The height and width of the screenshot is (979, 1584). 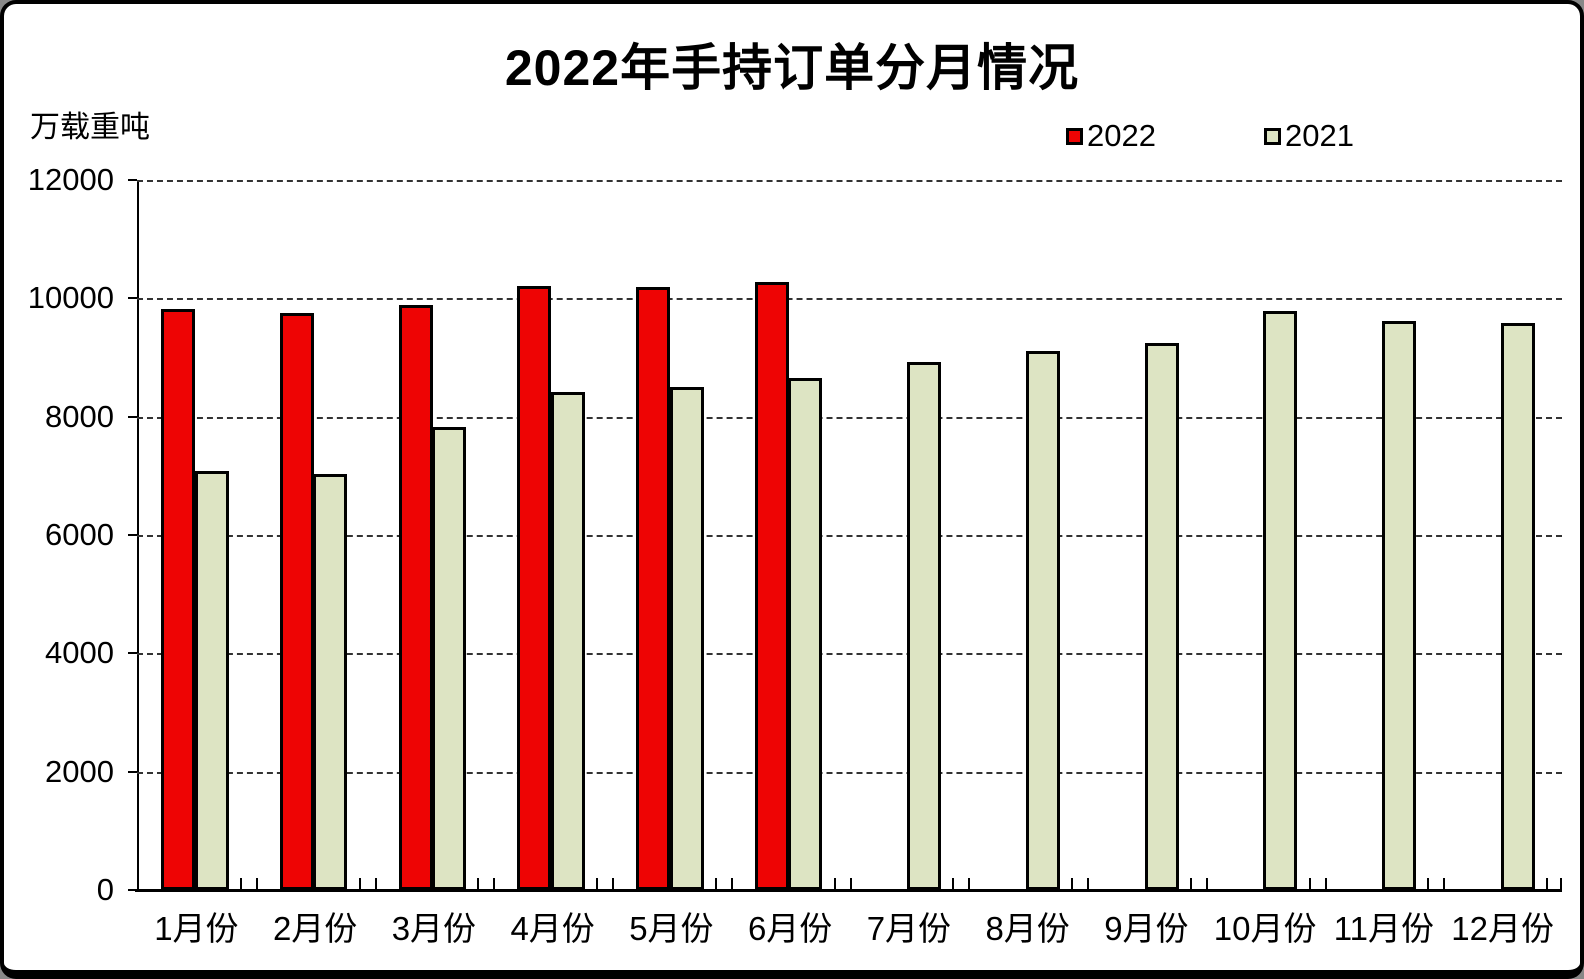 What do you see at coordinates (434, 928) in the screenshot?
I see `x-tick-label-3: 3月份` at bounding box center [434, 928].